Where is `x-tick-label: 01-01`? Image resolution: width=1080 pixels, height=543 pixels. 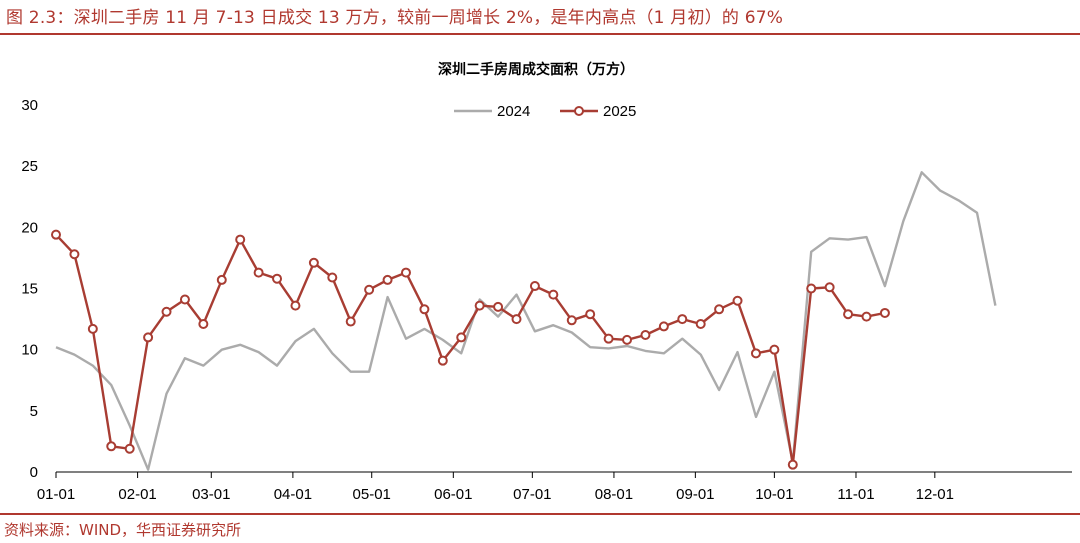
x-tick-label: 01-01 is located at coordinates (56, 494).